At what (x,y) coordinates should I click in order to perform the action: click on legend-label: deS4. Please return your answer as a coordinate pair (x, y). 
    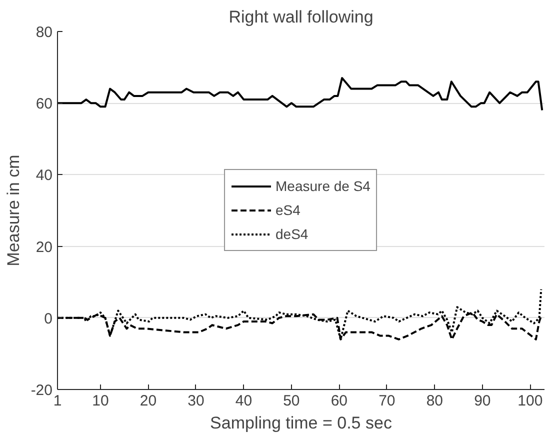
    Looking at the image, I should click on (292, 234).